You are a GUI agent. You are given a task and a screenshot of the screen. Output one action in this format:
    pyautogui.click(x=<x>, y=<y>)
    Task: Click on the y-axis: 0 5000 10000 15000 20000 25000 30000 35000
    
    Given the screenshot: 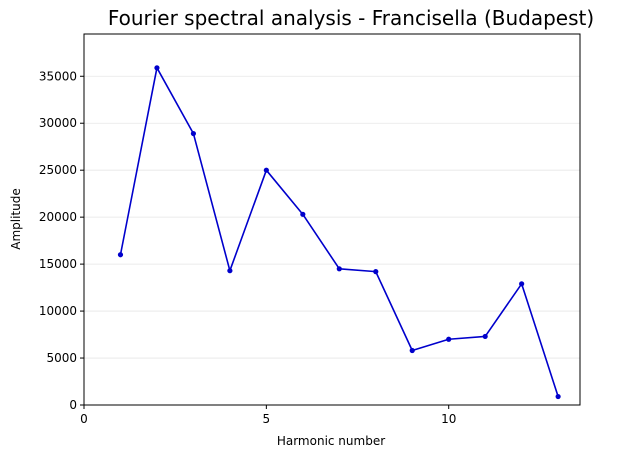 What is the action you would take?
    pyautogui.click(x=61, y=240)
    